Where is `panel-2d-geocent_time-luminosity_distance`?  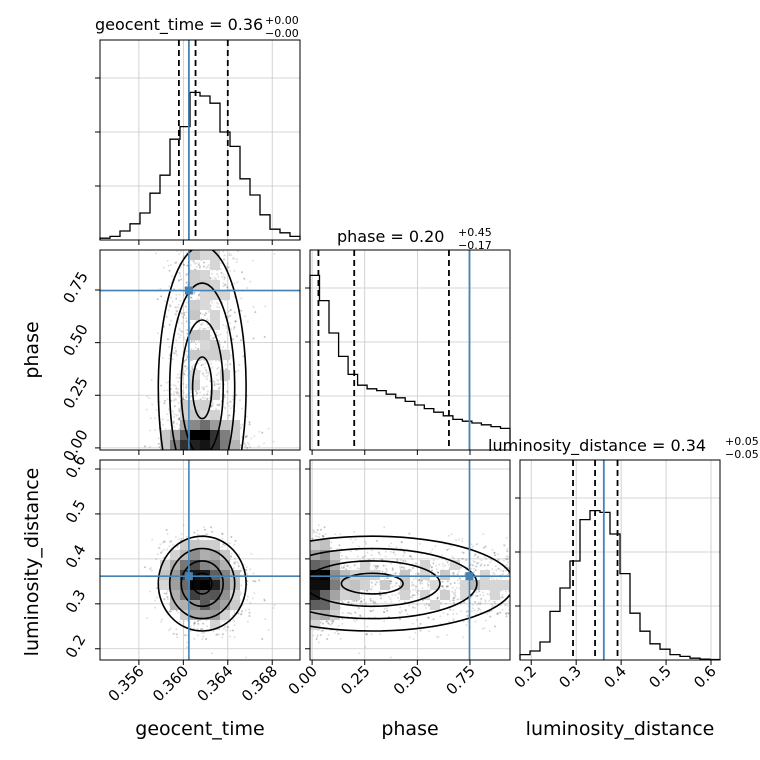
panel-2d-geocent_time-luminosity_distance is located at coordinates (200, 560).